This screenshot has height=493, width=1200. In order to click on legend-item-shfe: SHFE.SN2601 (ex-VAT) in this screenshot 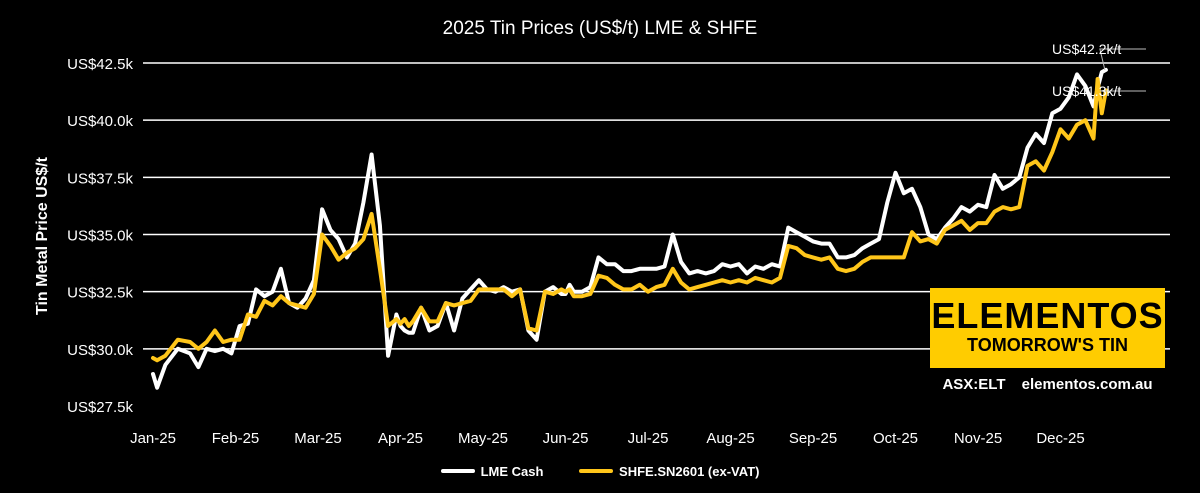, I will do `click(669, 471)`.